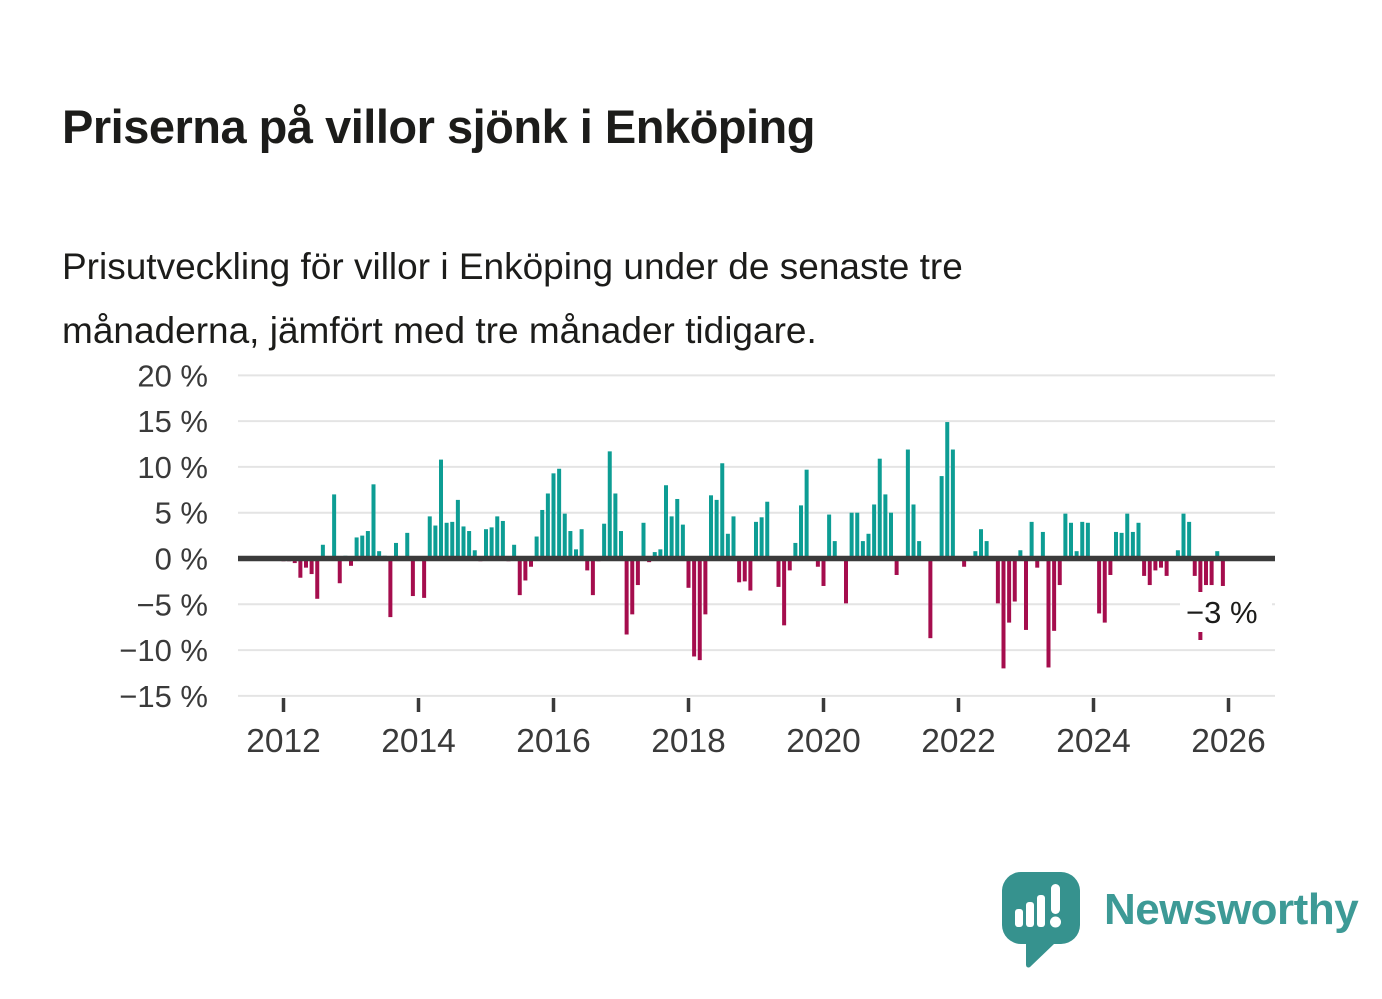 This screenshot has width=1382, height=999. What do you see at coordinates (1055, 922) in the screenshot?
I see `bubble-exclamation-dot` at bounding box center [1055, 922].